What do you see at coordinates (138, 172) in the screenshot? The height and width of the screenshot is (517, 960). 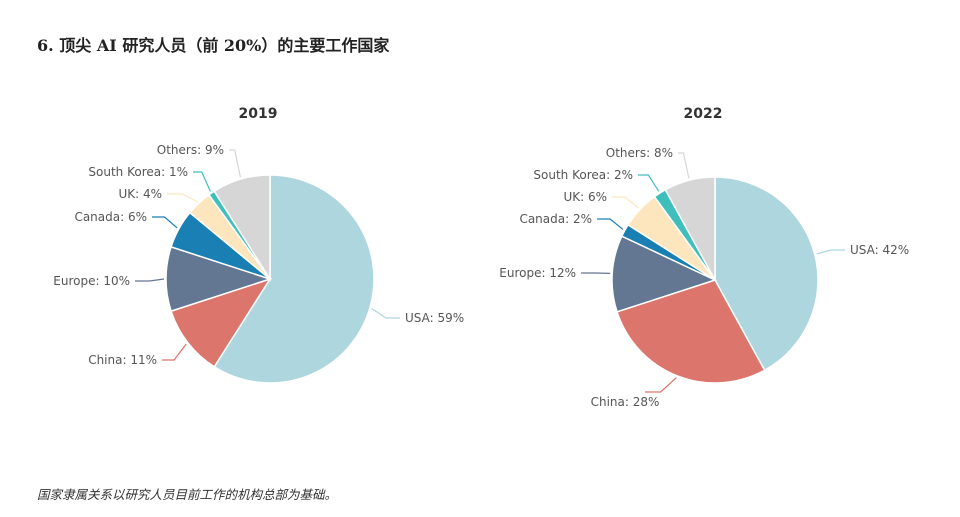 I see `slice-label: South Korea: 1%` at bounding box center [138, 172].